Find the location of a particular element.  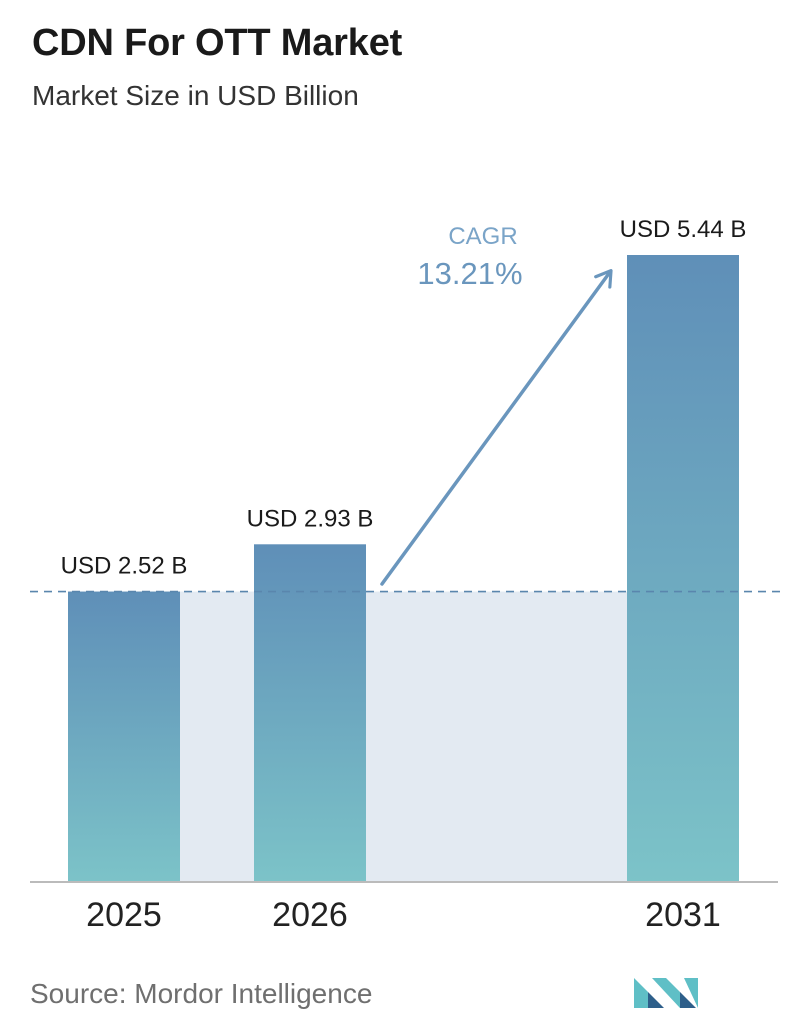

mordor-intelligence-logo-icon is located at coordinates (666, 993).